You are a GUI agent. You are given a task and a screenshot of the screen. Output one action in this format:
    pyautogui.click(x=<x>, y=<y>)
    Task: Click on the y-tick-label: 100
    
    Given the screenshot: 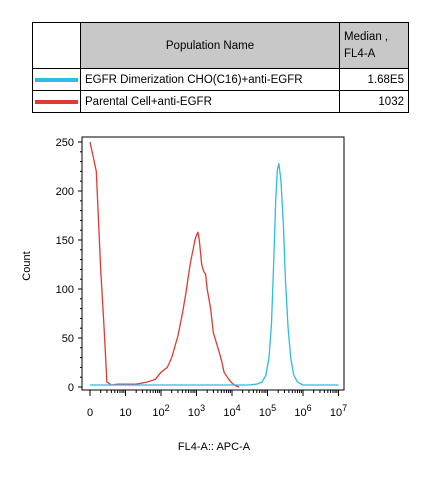 What is the action you would take?
    pyautogui.click(x=65, y=290)
    